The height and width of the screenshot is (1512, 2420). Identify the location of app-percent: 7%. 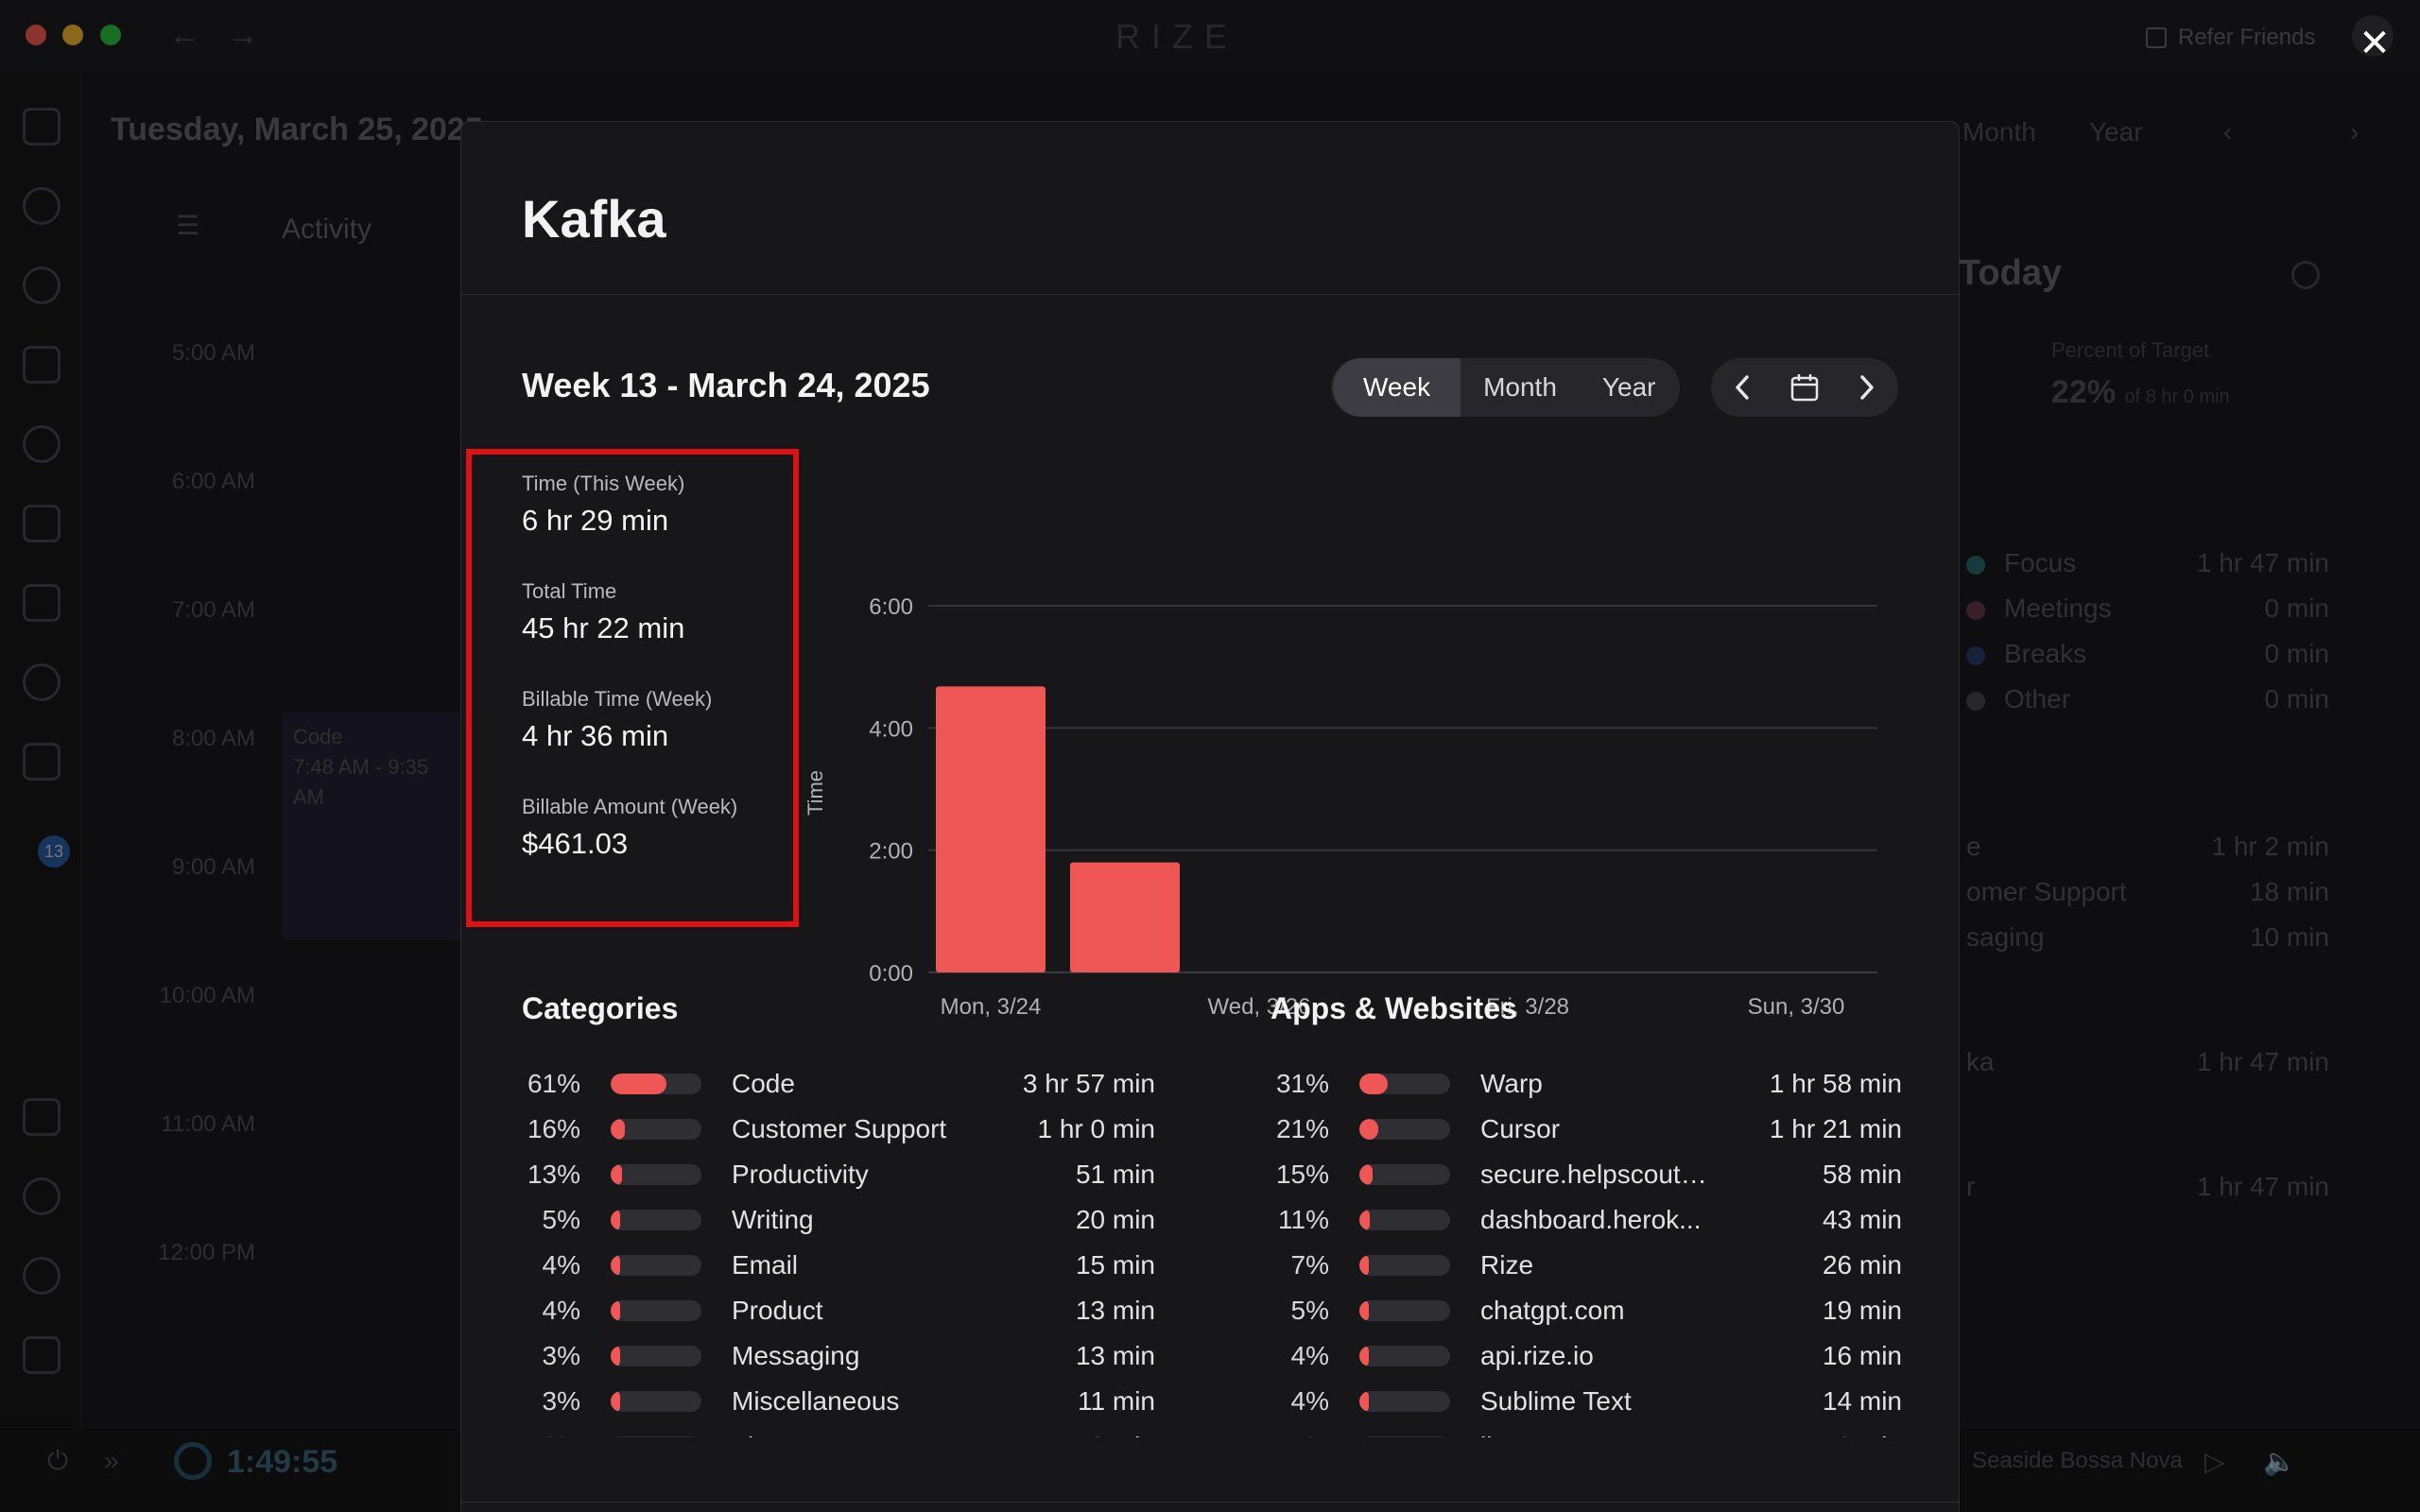
(1309, 1265).